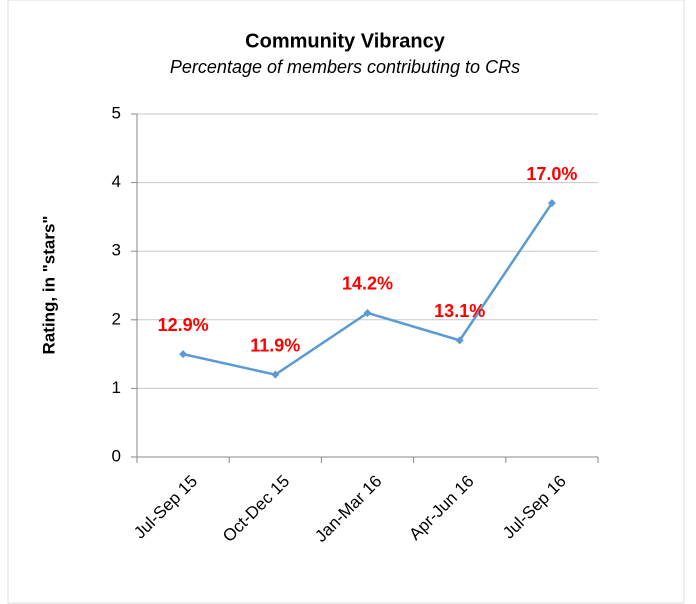 The height and width of the screenshot is (604, 696). Describe the element at coordinates (116, 181) in the screenshot. I see `y-tick-label: 4` at that location.